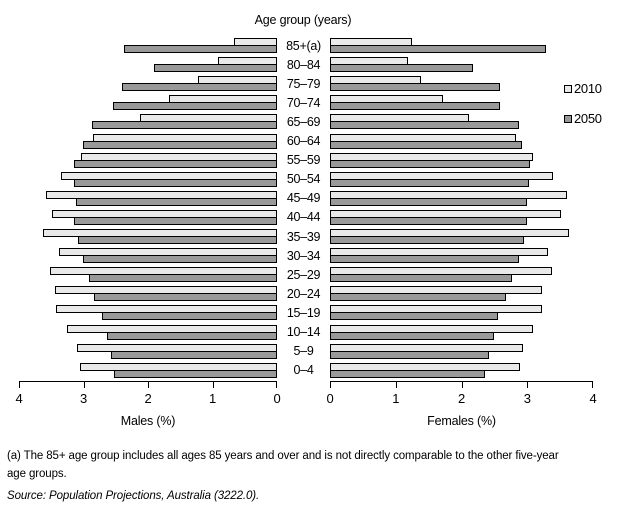  Describe the element at coordinates (303, 20) in the screenshot. I see `chart-title: Age group (years)` at that location.